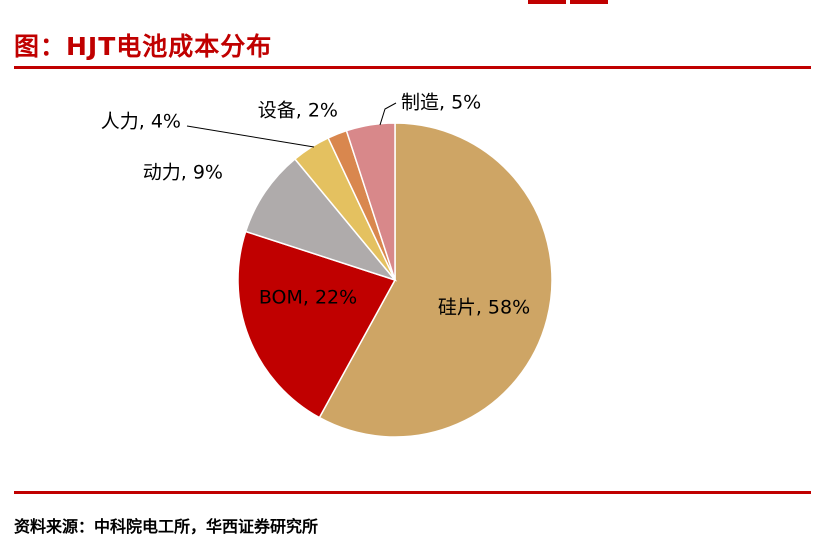  I want to click on source-note: 资料来源：中科院电工所，华西证券研究所, so click(166, 526).